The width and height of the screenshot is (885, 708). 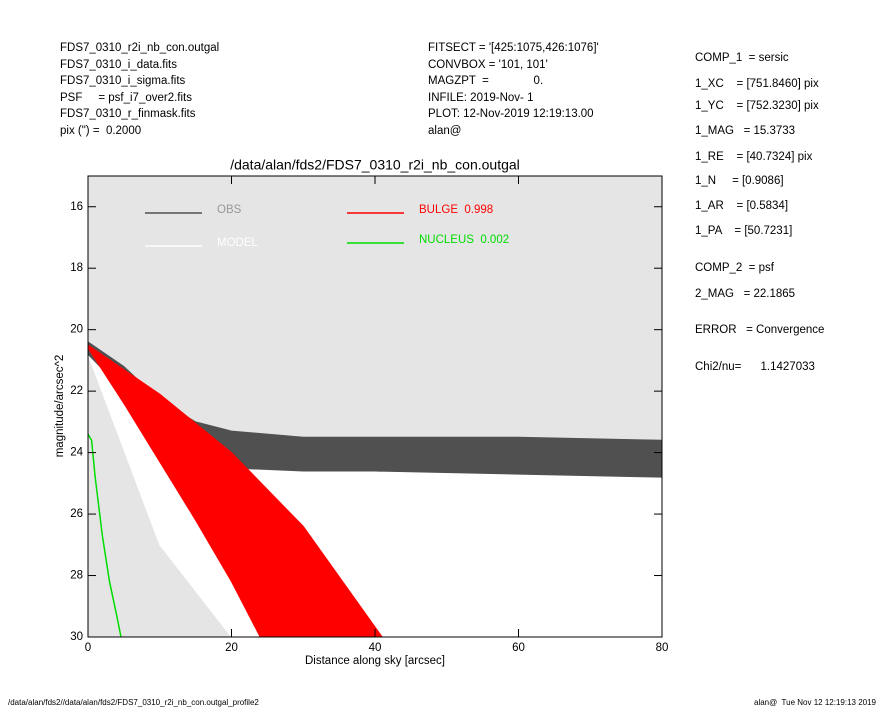 I want to click on fit-result-line: ERROR = Convergence, so click(x=759, y=330).